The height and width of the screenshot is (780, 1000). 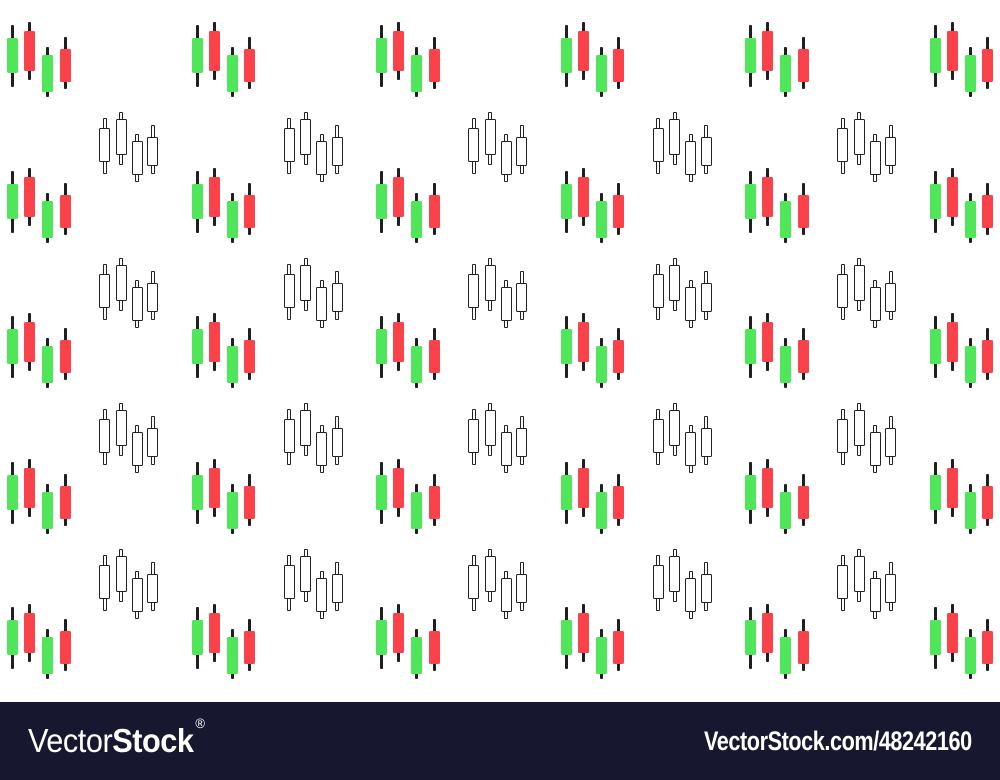 I want to click on logo-text-vector: Vector, so click(x=70, y=740).